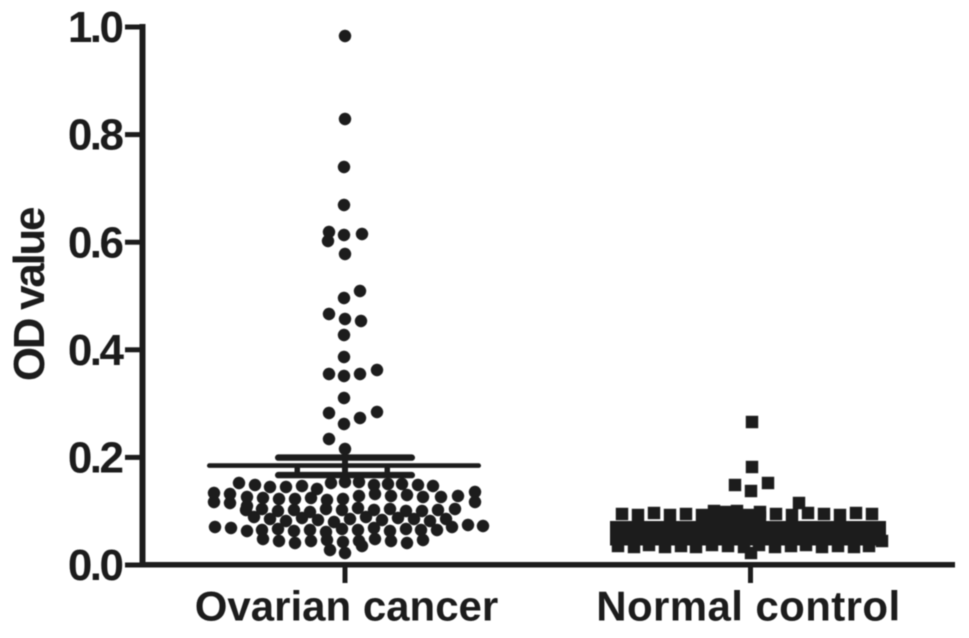  I want to click on svg-text: 0.2, so click(95, 458).